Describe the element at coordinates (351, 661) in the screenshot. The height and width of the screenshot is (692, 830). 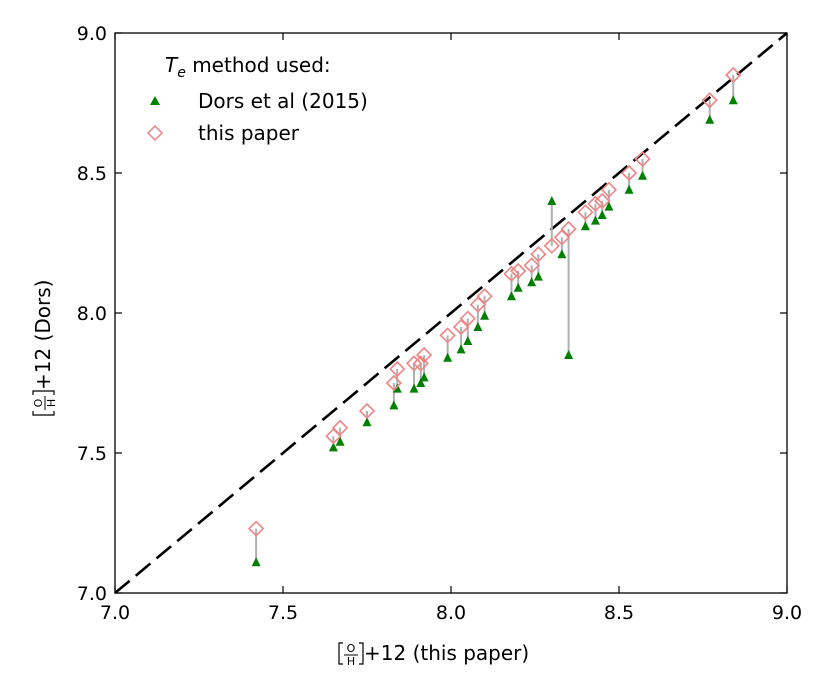
I see `x-ratio-denominator: H` at that location.